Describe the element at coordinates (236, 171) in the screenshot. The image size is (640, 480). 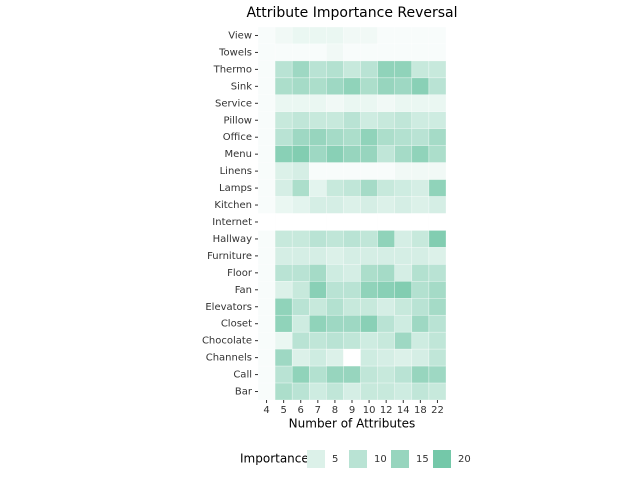
I see `y-tick-label: Linens` at that location.